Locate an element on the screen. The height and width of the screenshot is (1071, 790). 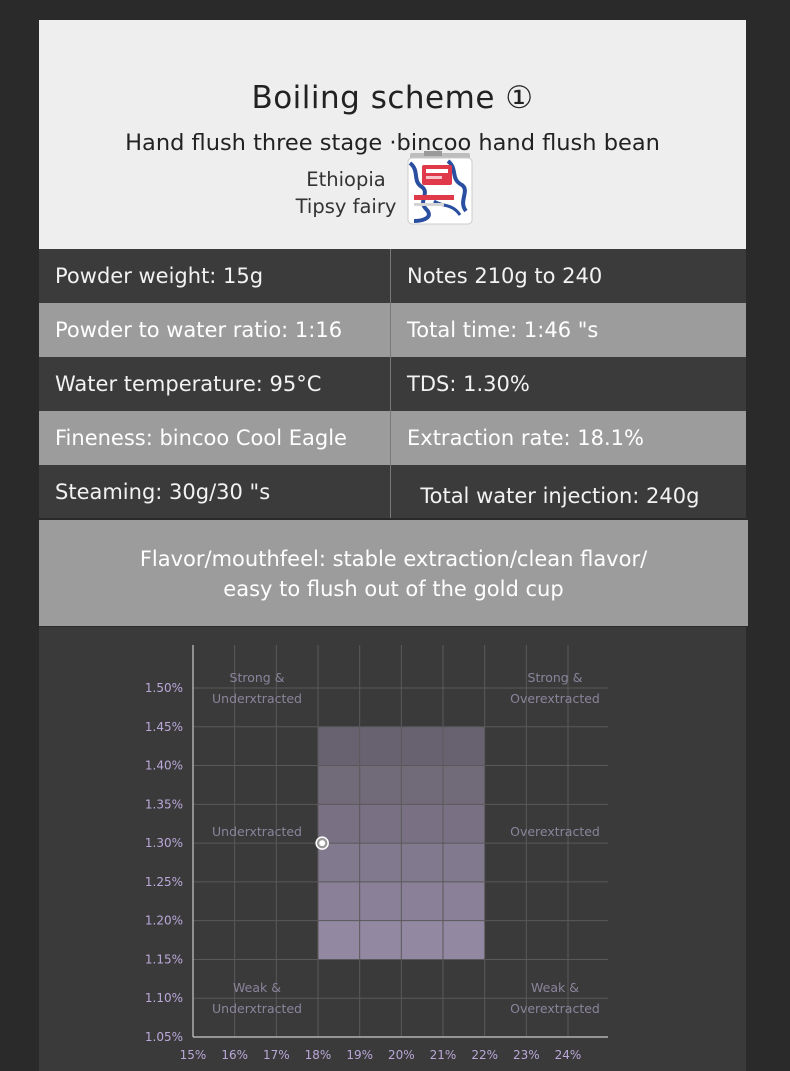
x-tick-label: 22% is located at coordinates (484, 1055).